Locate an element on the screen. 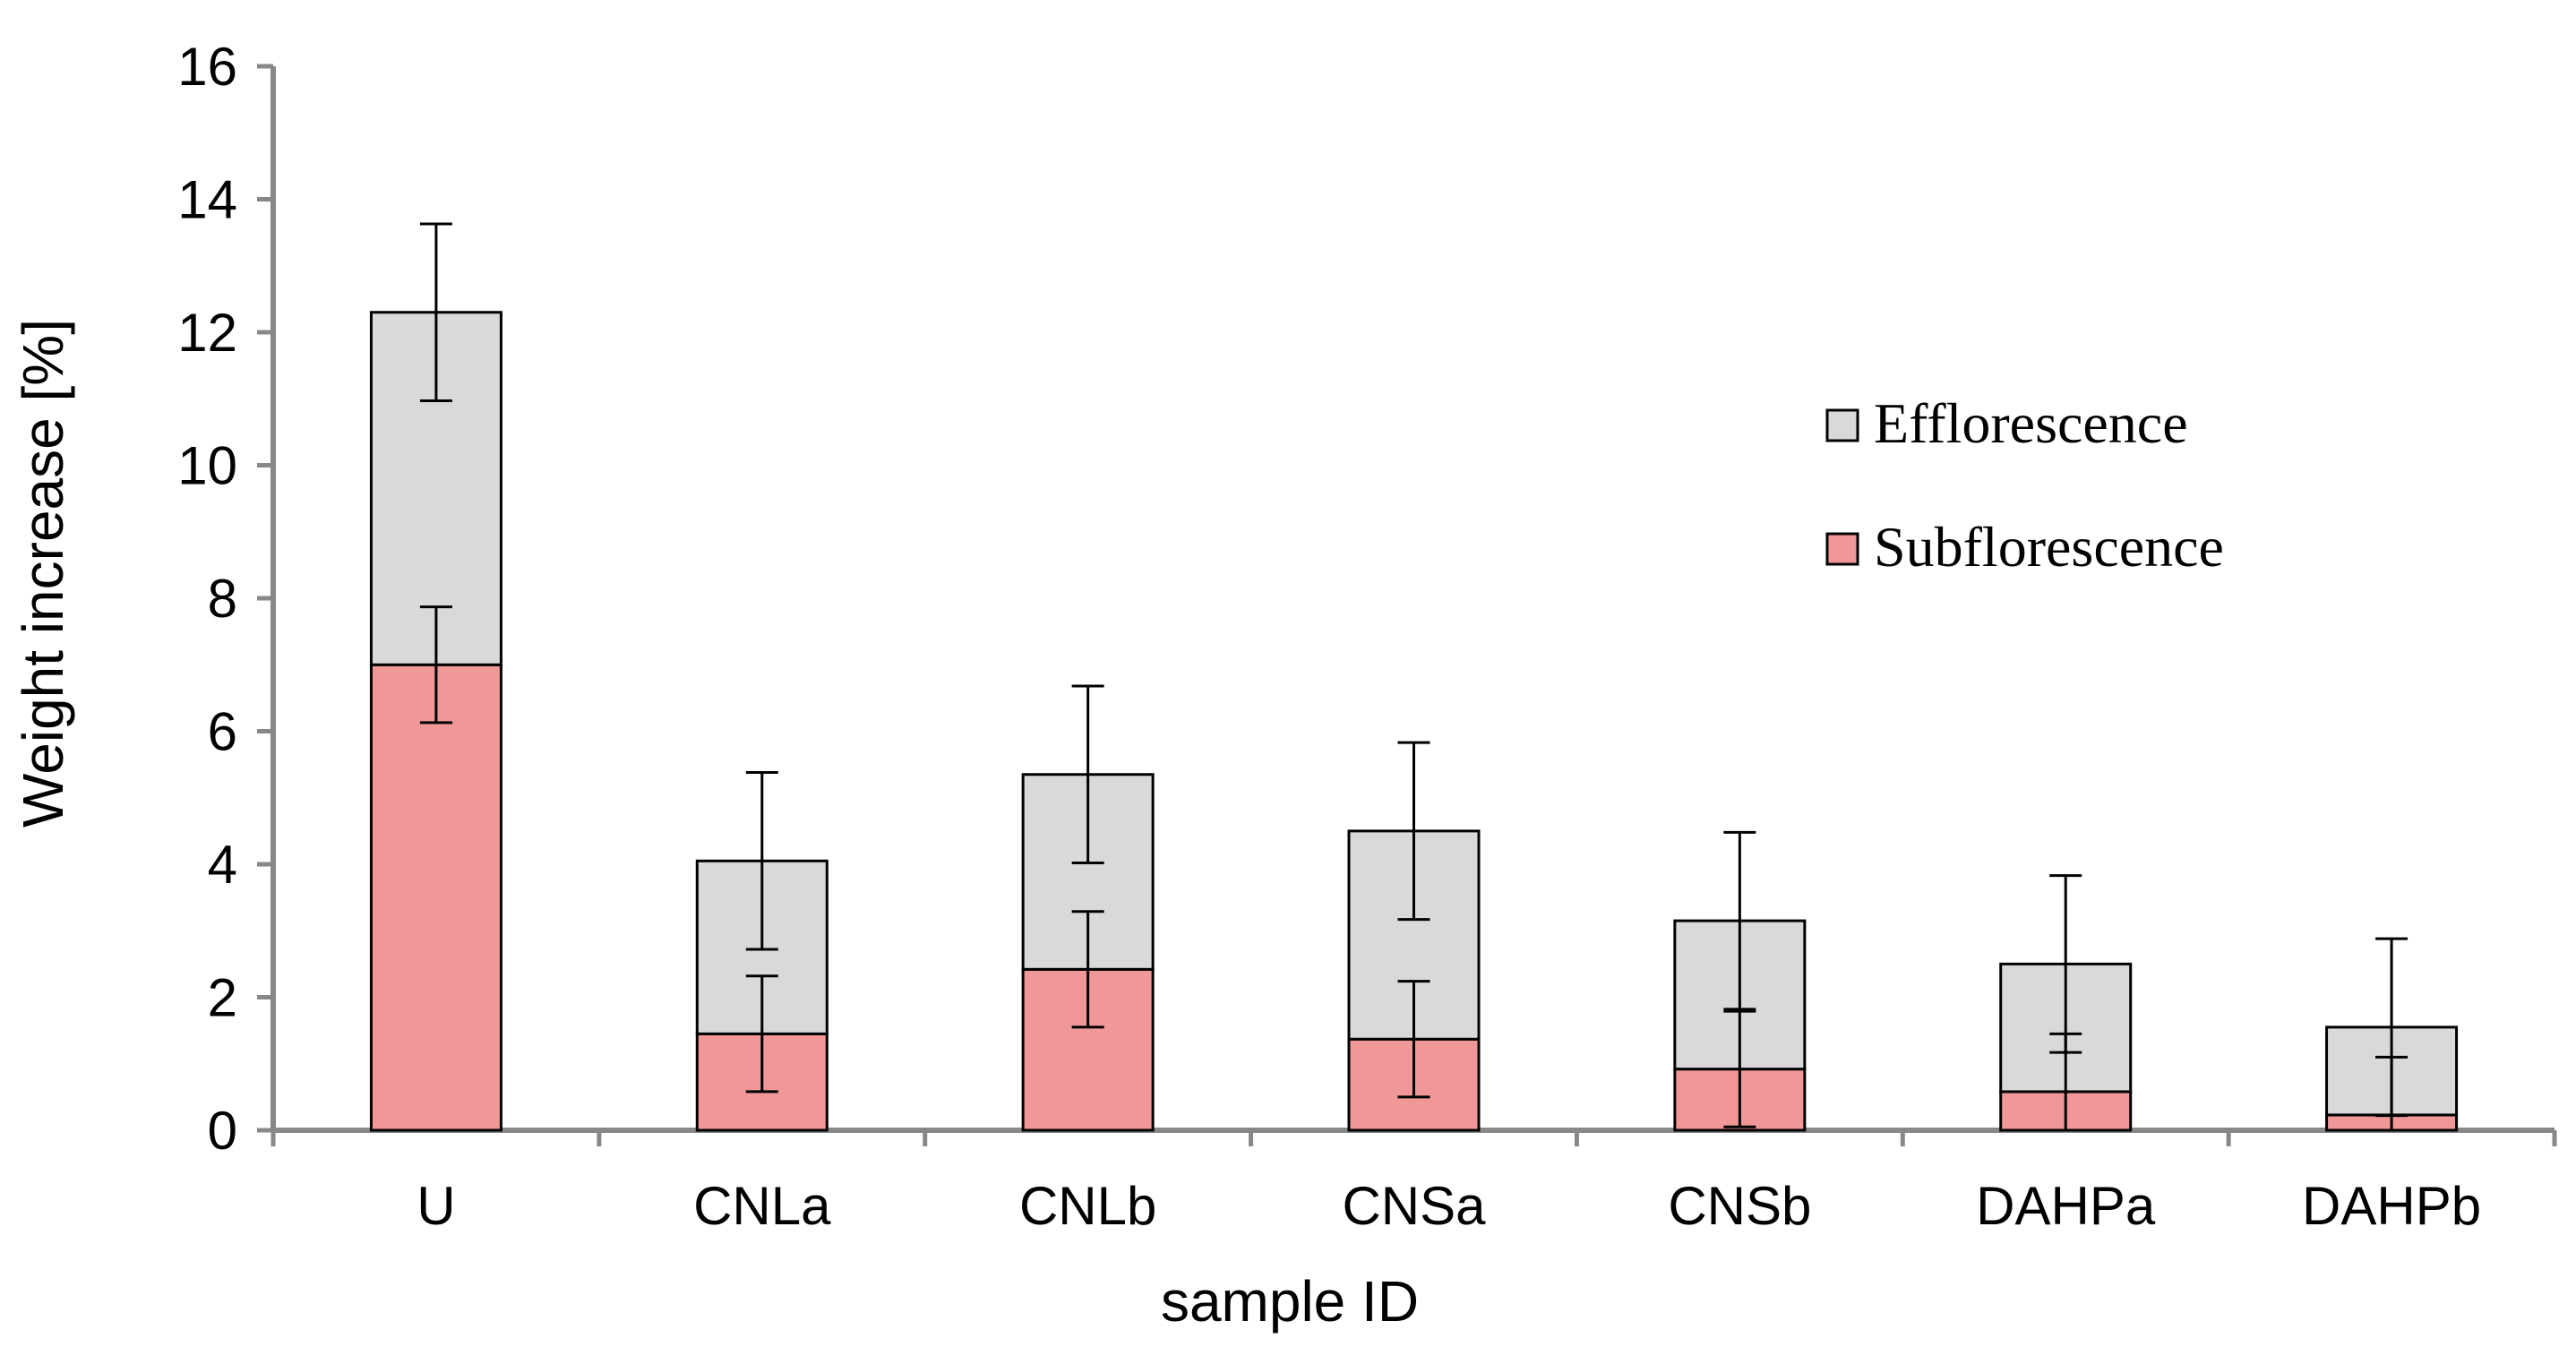 This screenshot has width=2576, height=1364. y-tick-label: 8 is located at coordinates (222, 599).